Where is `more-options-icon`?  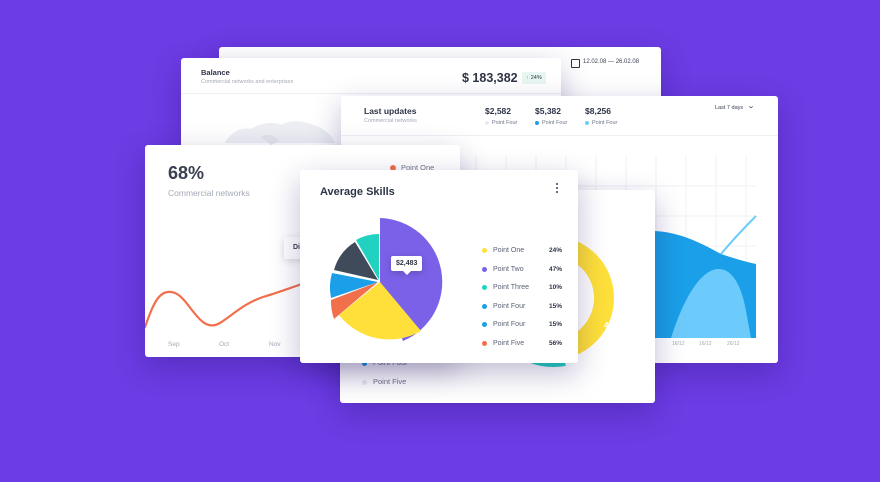
more-options-icon is located at coordinates (558, 189).